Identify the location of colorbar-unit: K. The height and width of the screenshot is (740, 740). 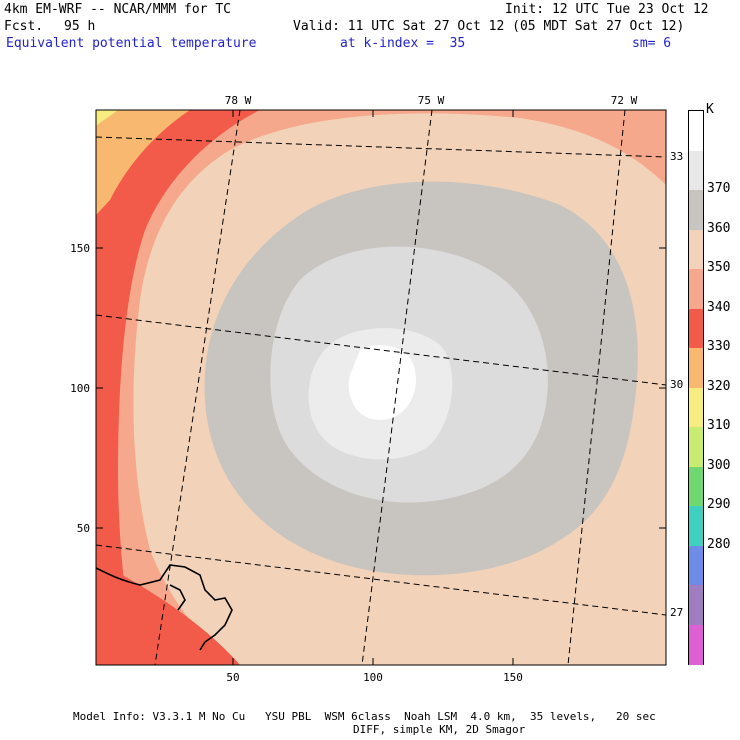
(710, 109).